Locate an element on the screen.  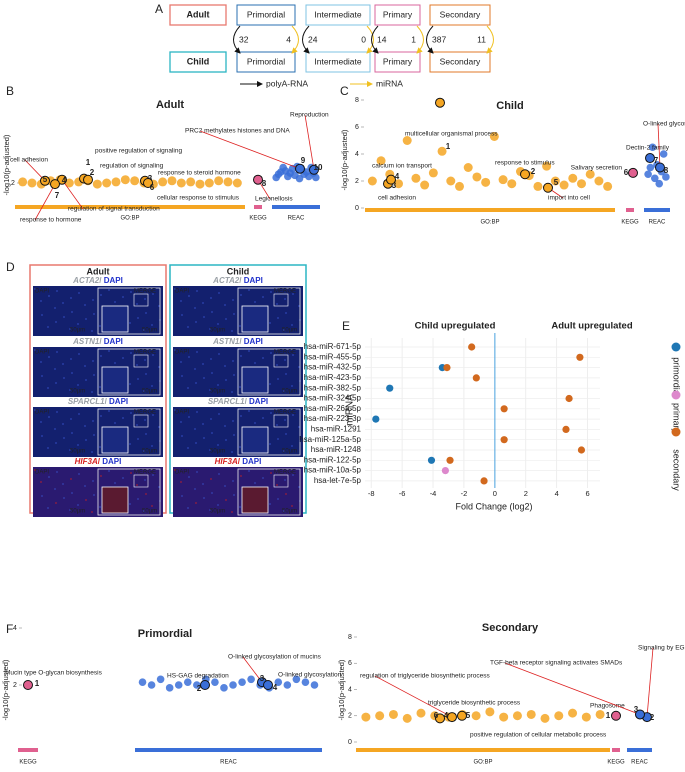
annotation-text: Dectin-2 family is located at coordinates (648, 148).